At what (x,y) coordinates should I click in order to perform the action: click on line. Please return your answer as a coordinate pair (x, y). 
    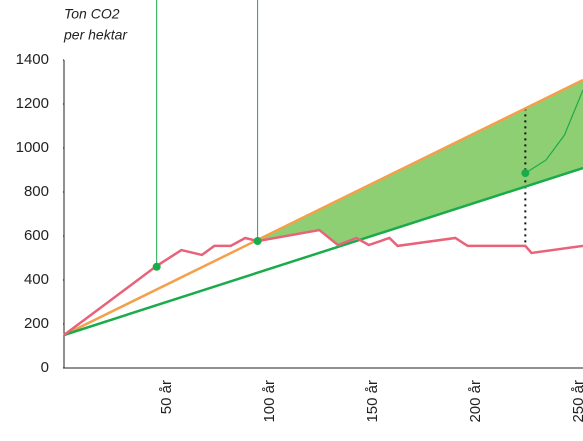
    Looking at the image, I should click on (554, 131).